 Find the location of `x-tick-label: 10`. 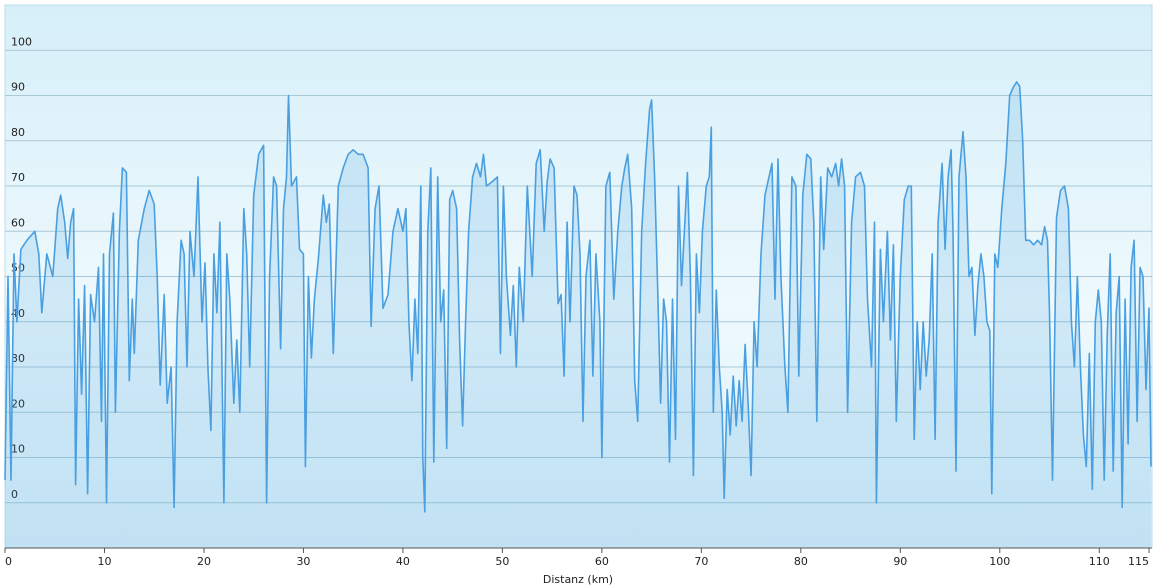

x-tick-label: 10 is located at coordinates (104, 561).